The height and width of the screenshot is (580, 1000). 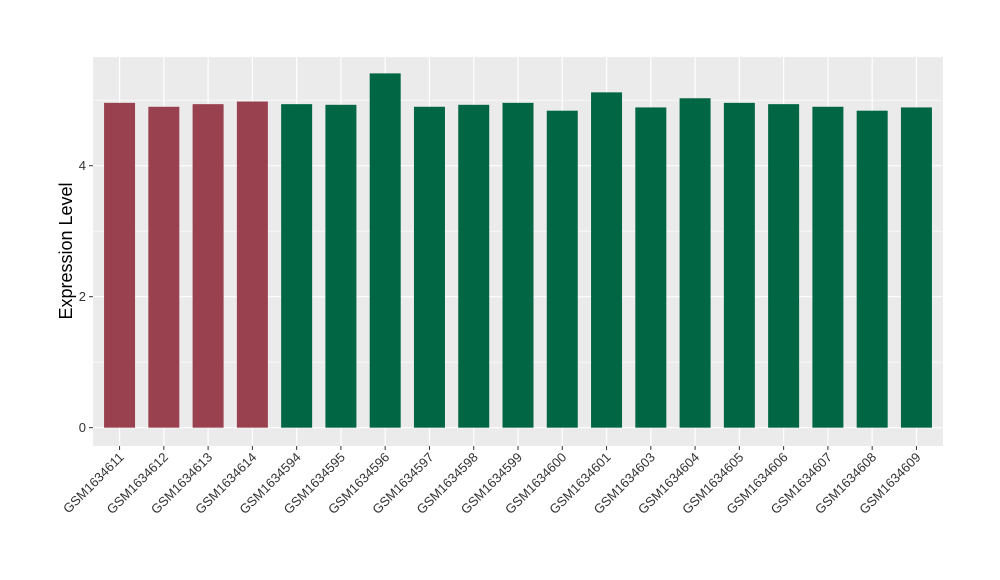 What do you see at coordinates (164, 267) in the screenshot?
I see `bar-GSM1634612` at bounding box center [164, 267].